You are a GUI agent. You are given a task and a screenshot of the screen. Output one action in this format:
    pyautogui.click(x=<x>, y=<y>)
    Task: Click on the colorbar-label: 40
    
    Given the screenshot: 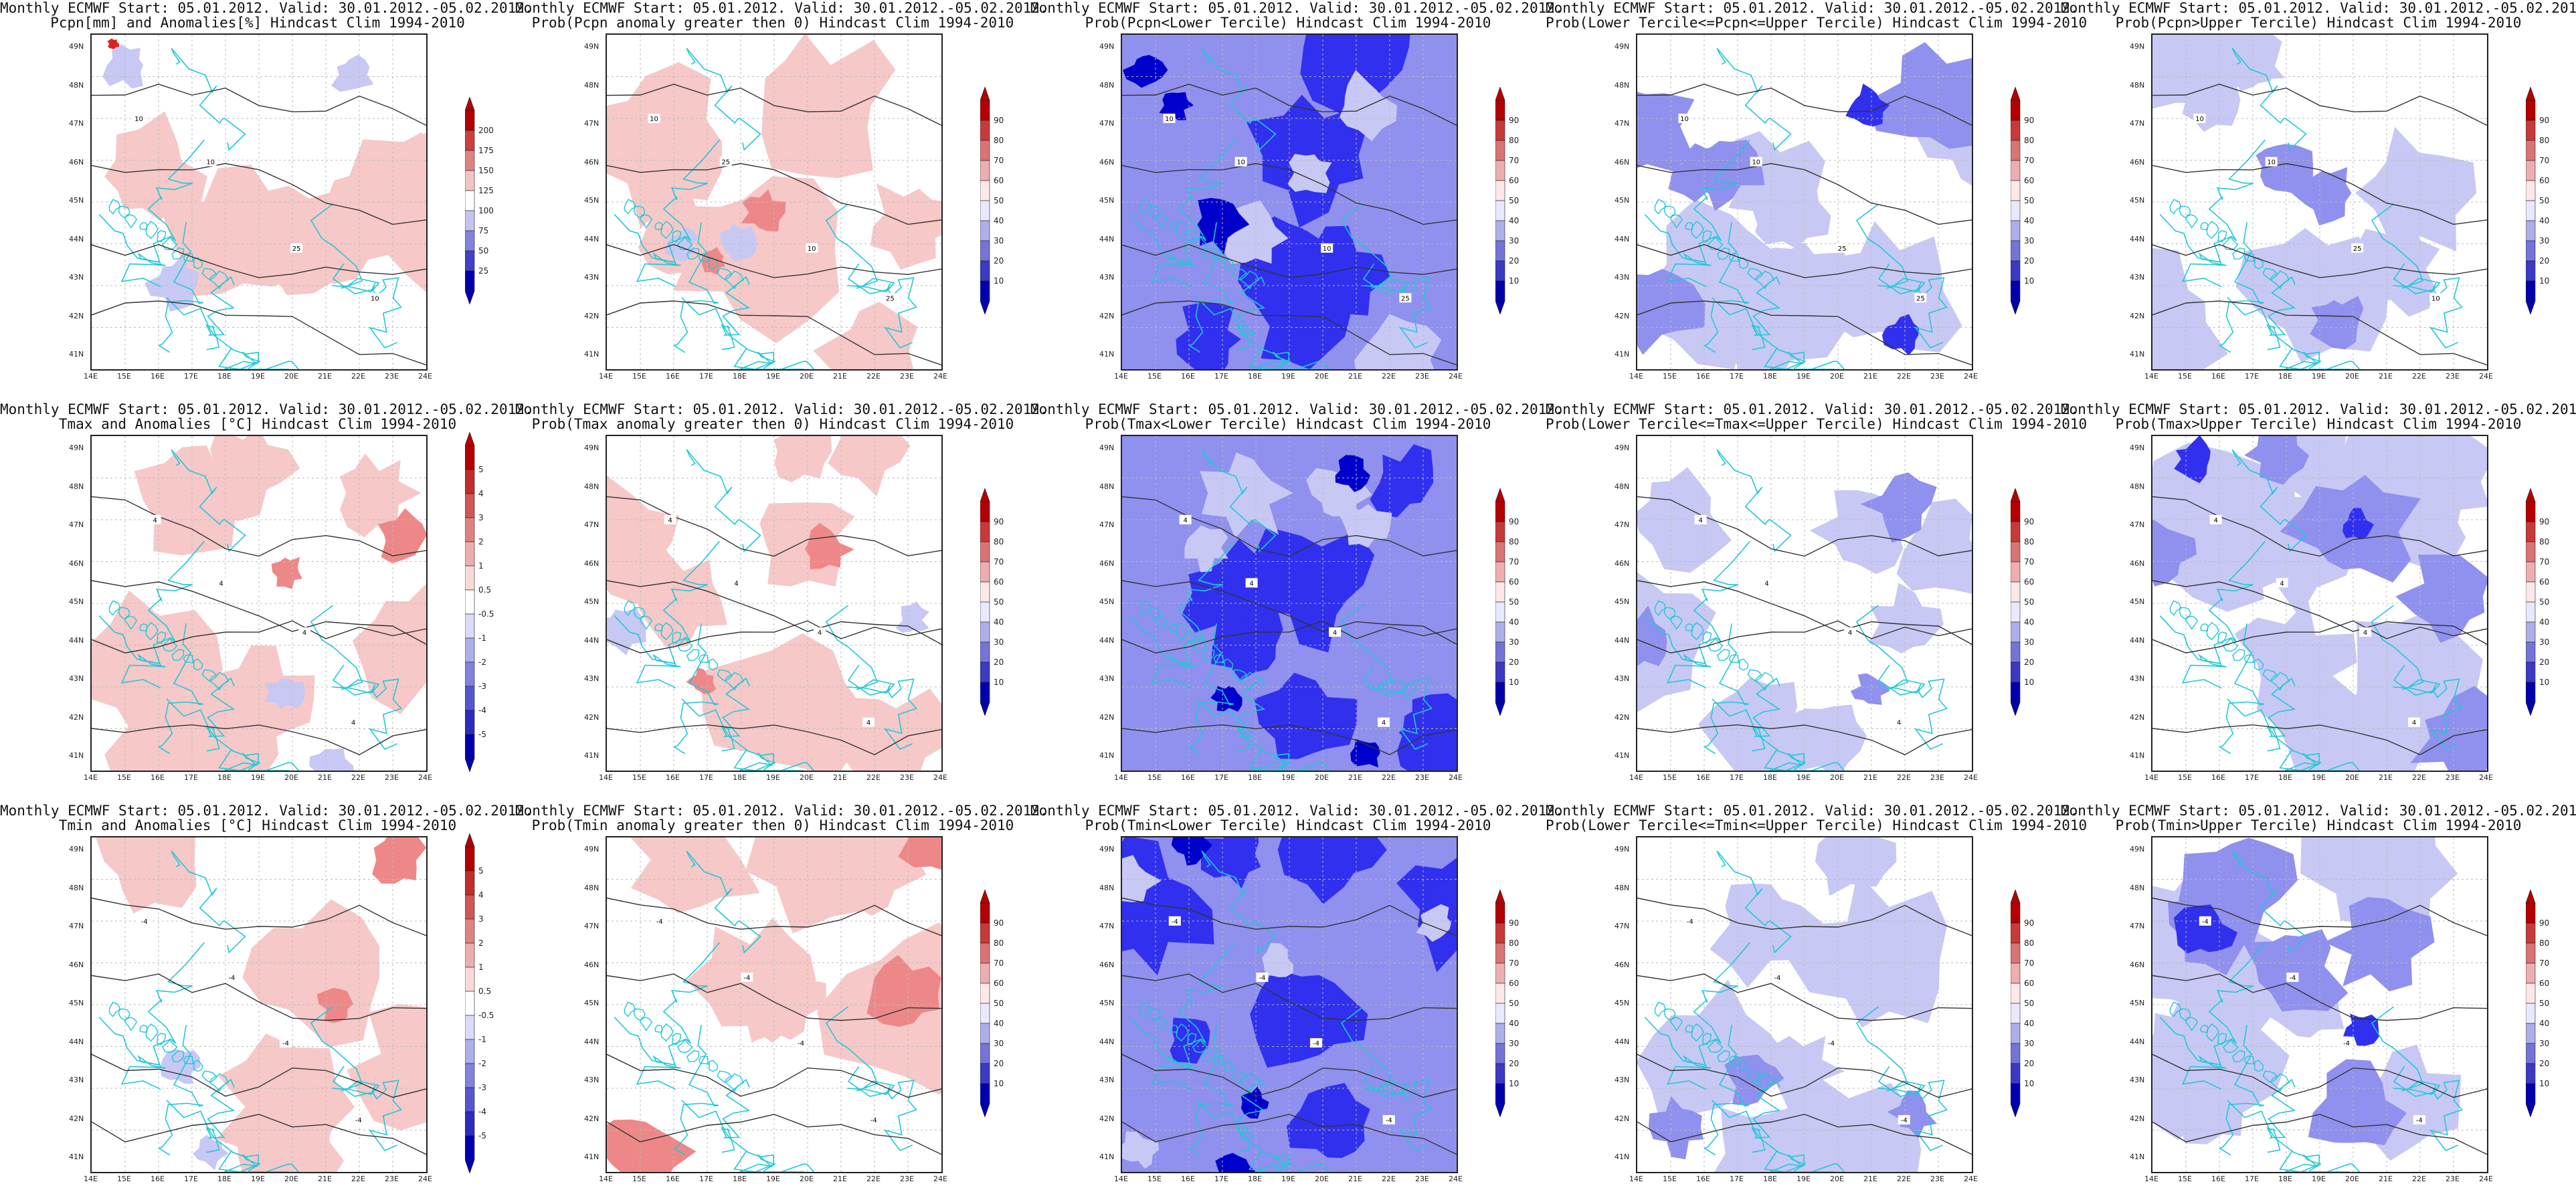 What is the action you would take?
    pyautogui.click(x=1514, y=220)
    